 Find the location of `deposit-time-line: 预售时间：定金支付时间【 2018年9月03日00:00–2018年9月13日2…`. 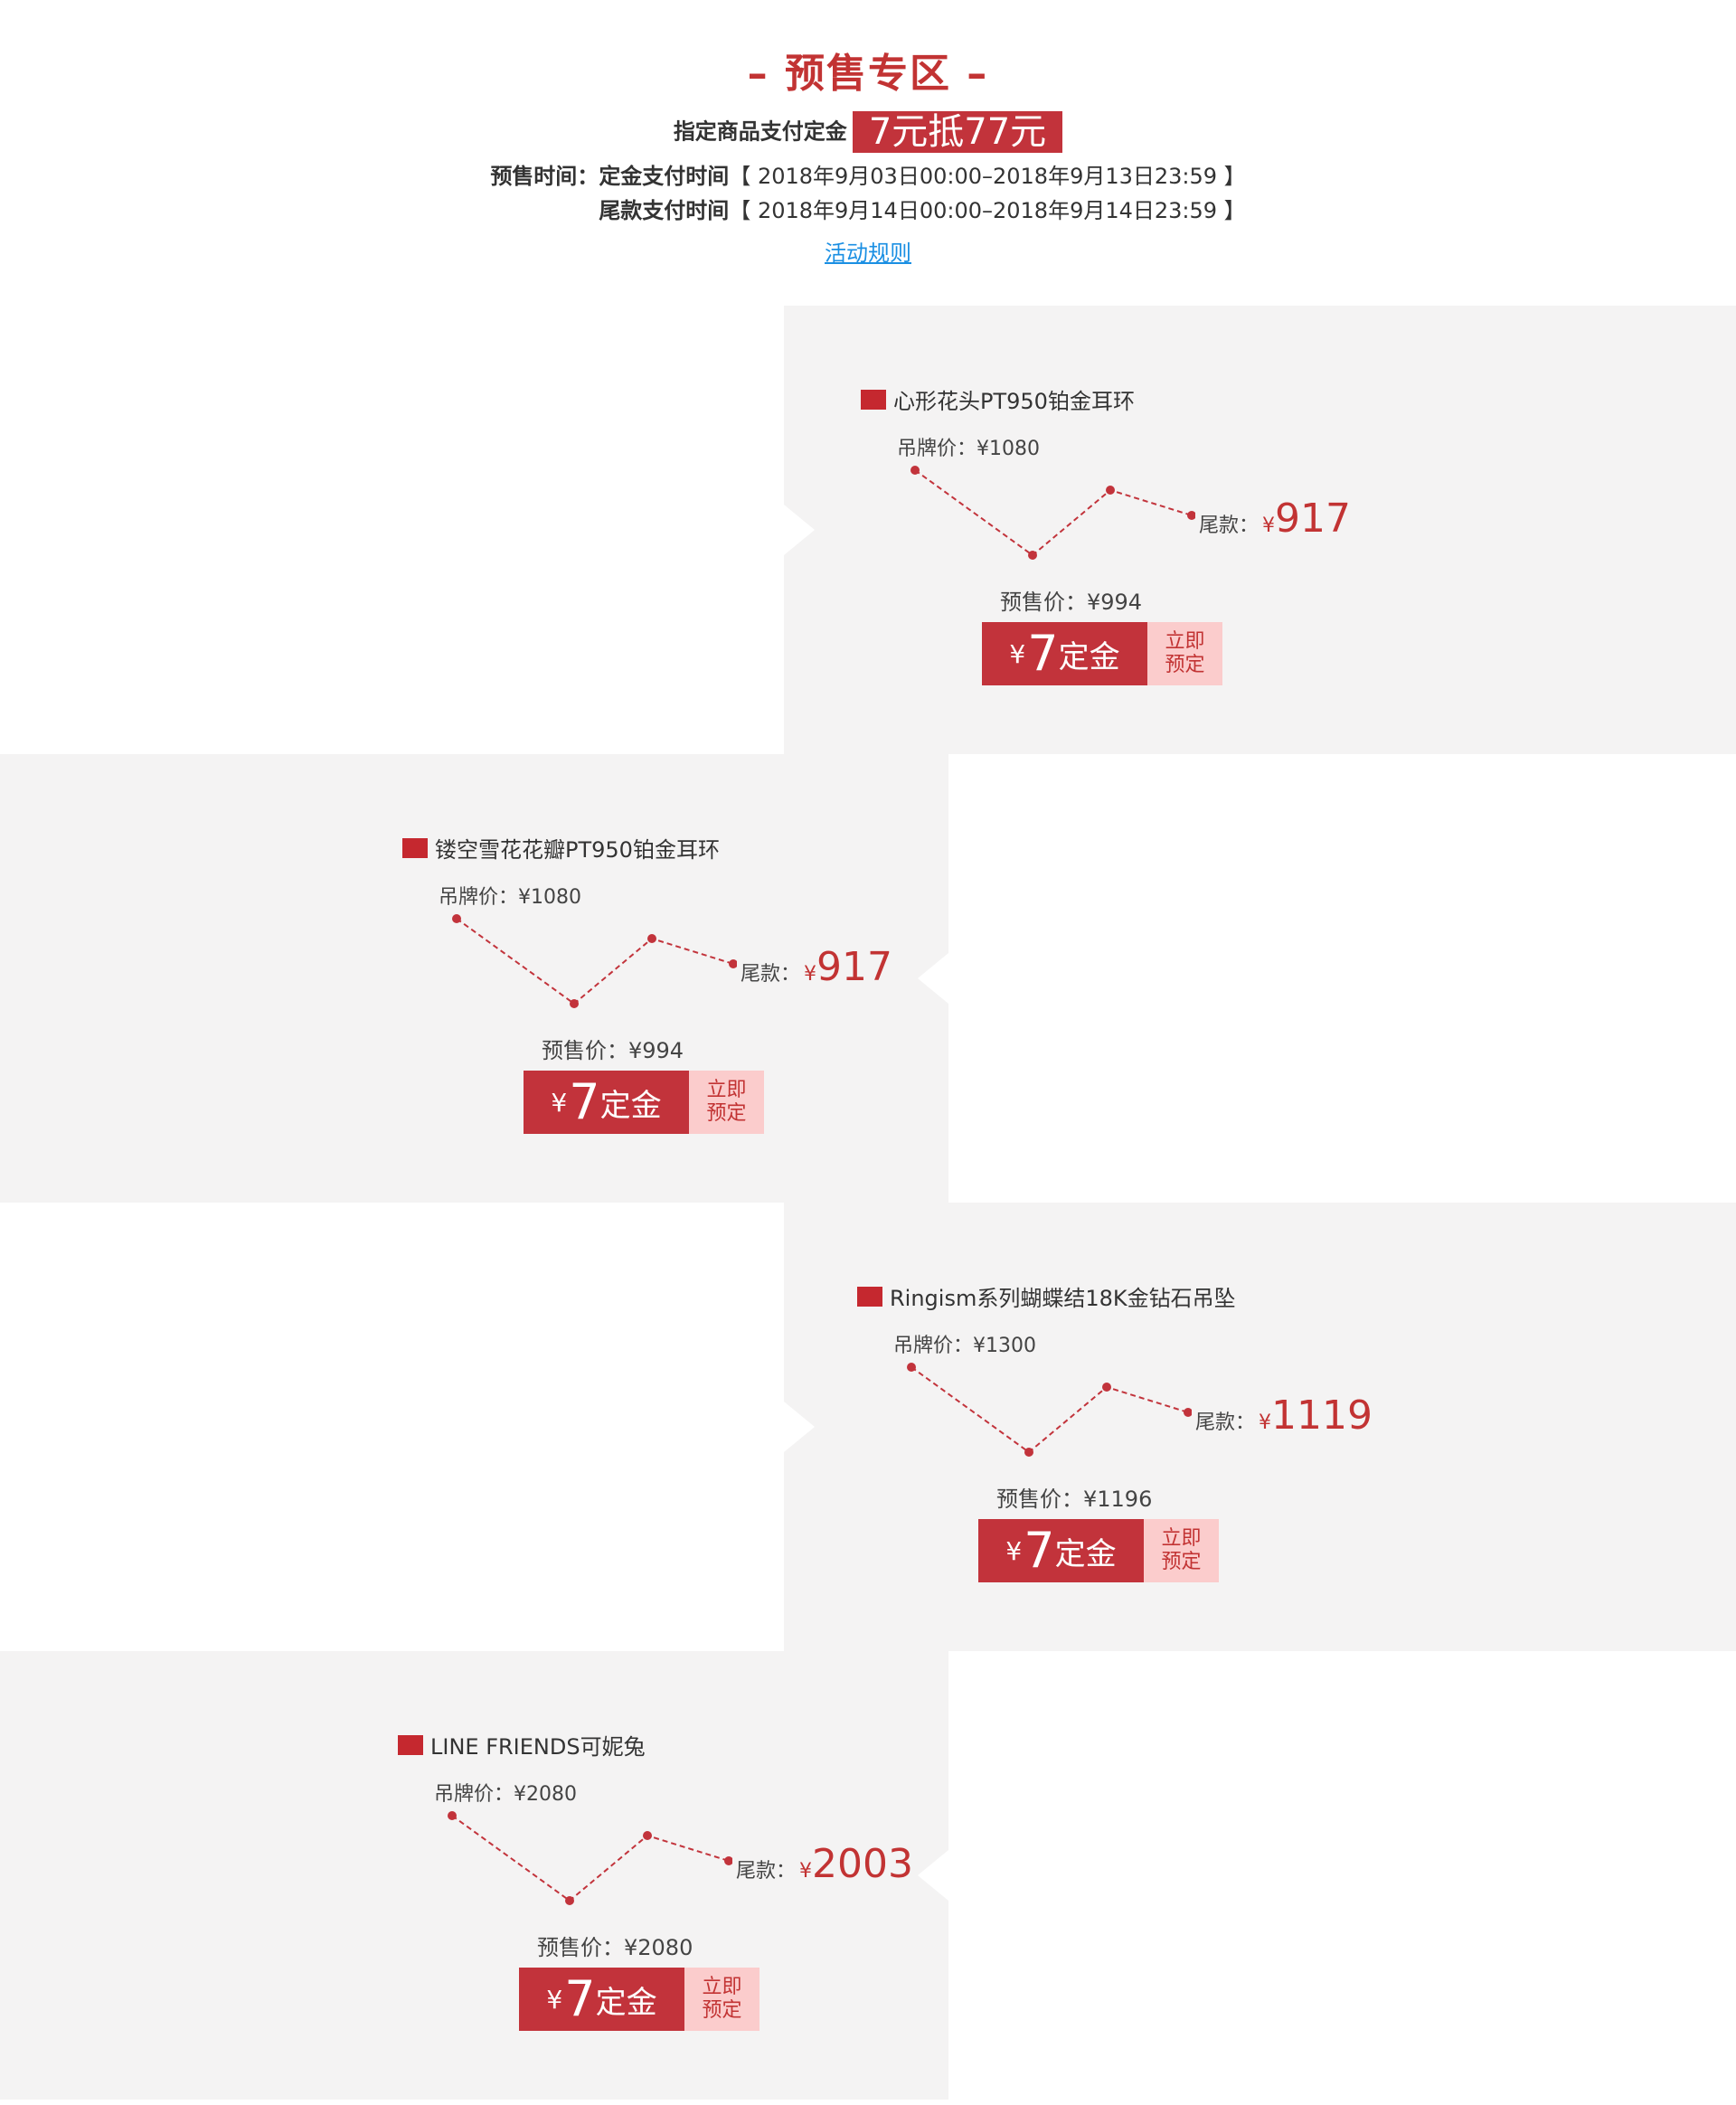

deposit-time-line: 预售时间：定金支付时间【 2018年9月03日00:00–2018年9月13日2… is located at coordinates (868, 176).